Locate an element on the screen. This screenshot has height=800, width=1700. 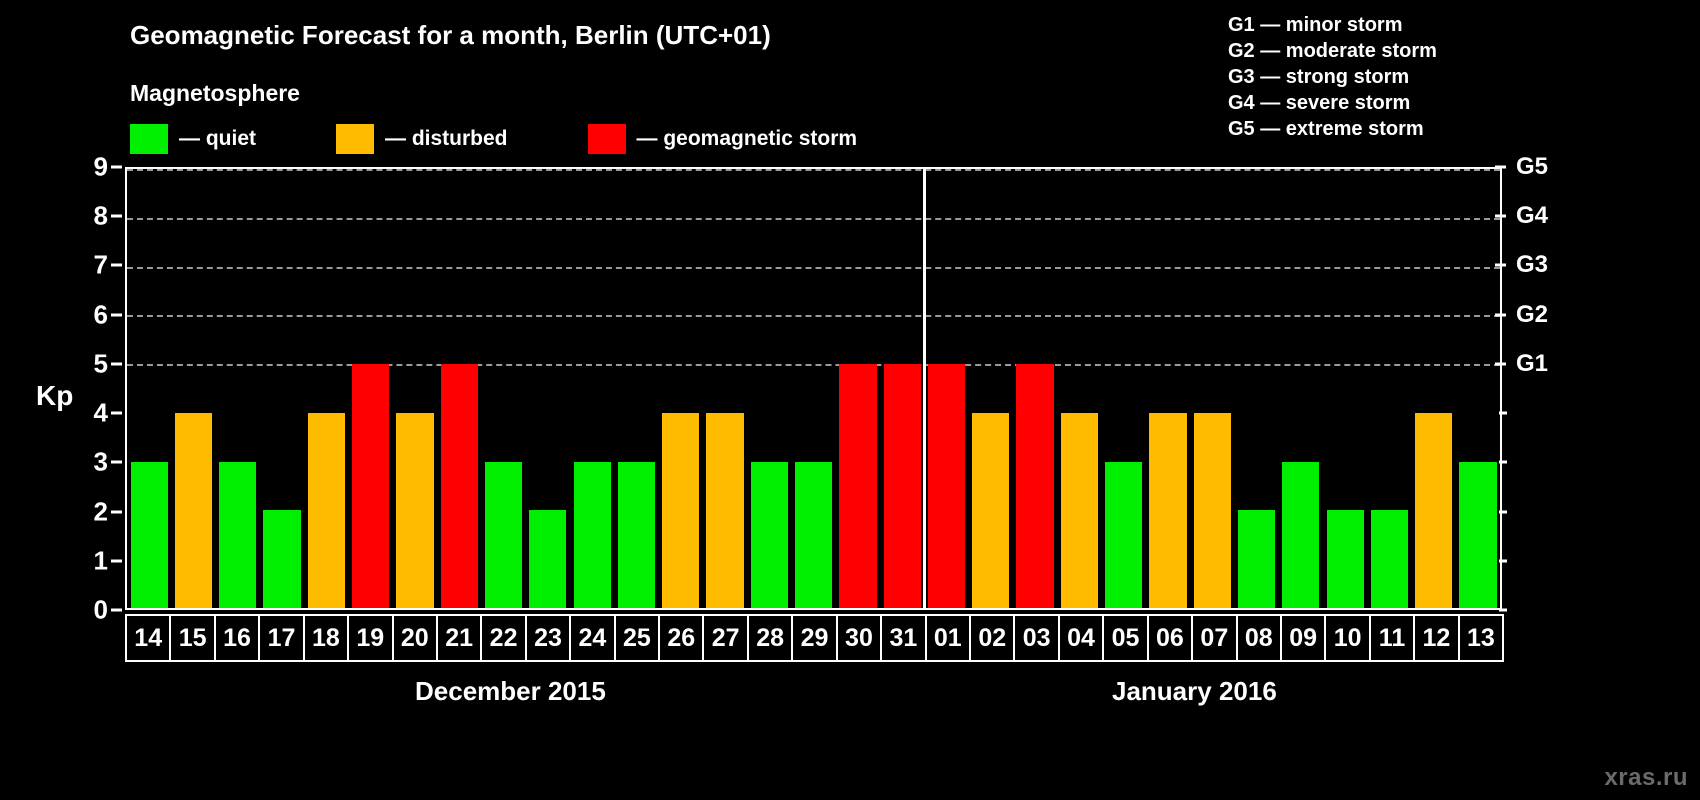
day-label-text: 07 is located at coordinates (1214, 637).